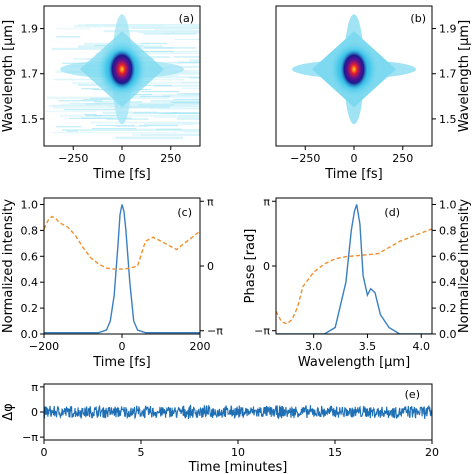 This screenshot has height=474, width=474. I want to click on heatmap-core, so click(354, 69).